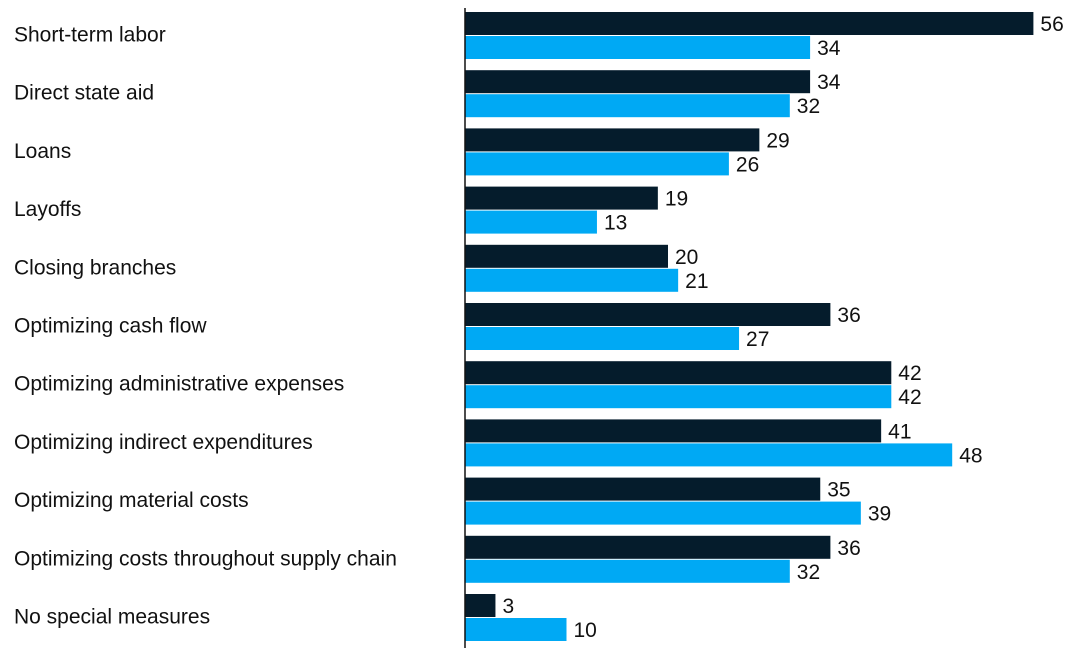 This screenshot has width=1089, height=648. What do you see at coordinates (648, 547) in the screenshot?
I see `bar-series1-optimizing-costs-throughout-supply-chain` at bounding box center [648, 547].